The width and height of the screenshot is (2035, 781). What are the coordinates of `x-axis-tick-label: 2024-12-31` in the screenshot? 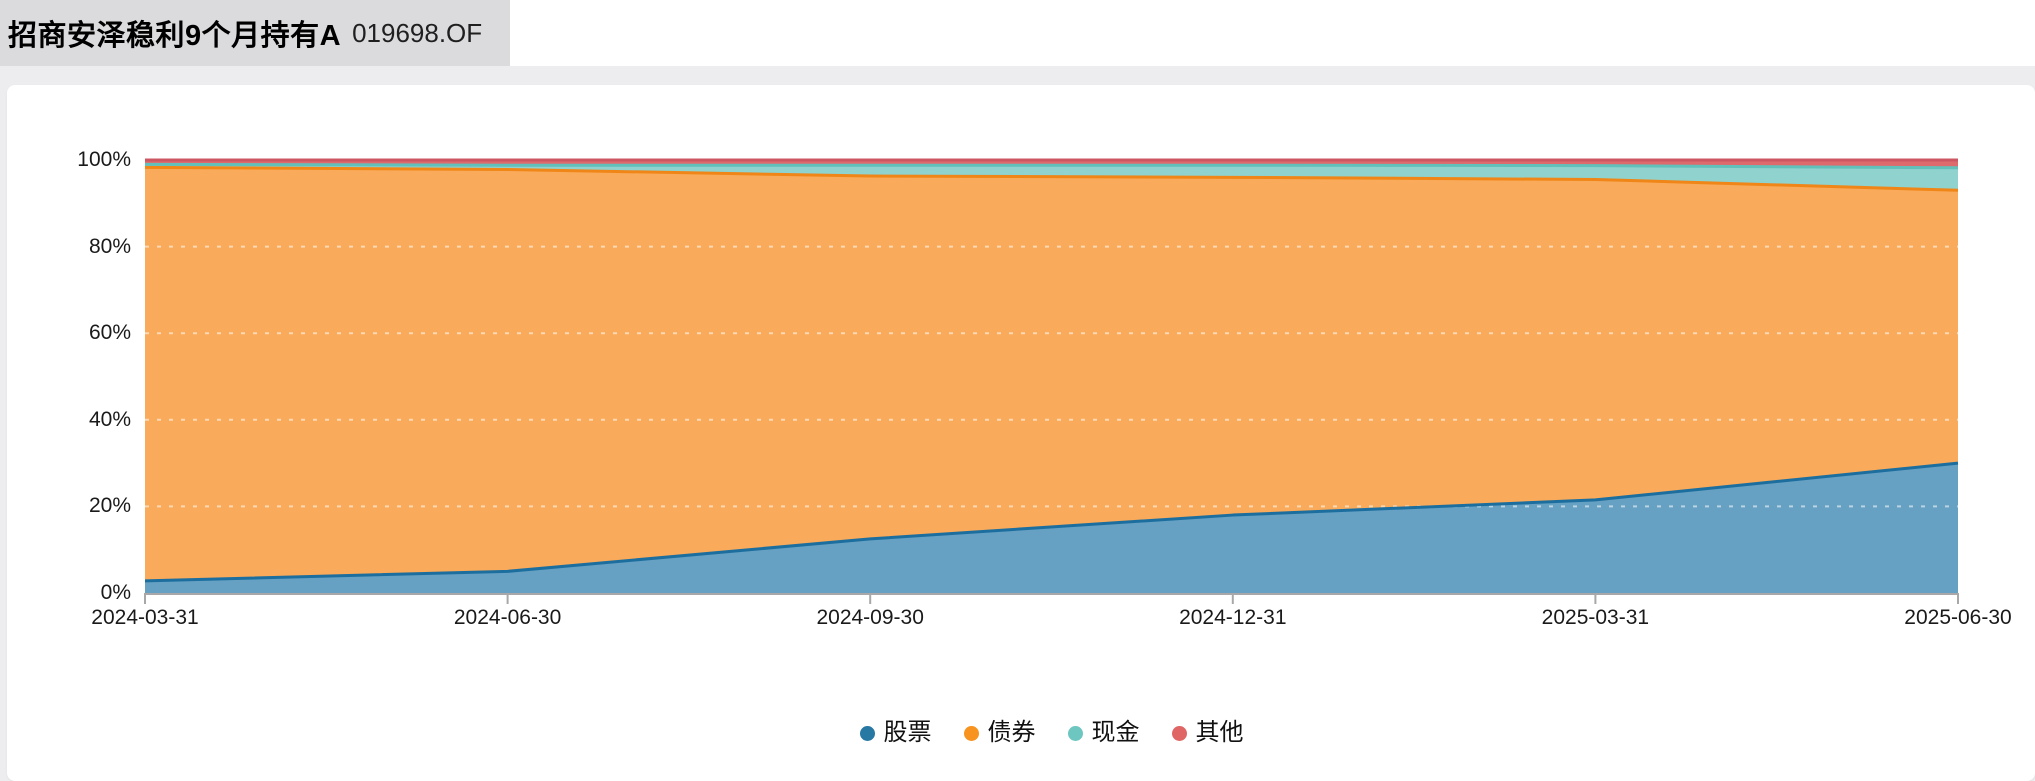 It's located at (1233, 617).